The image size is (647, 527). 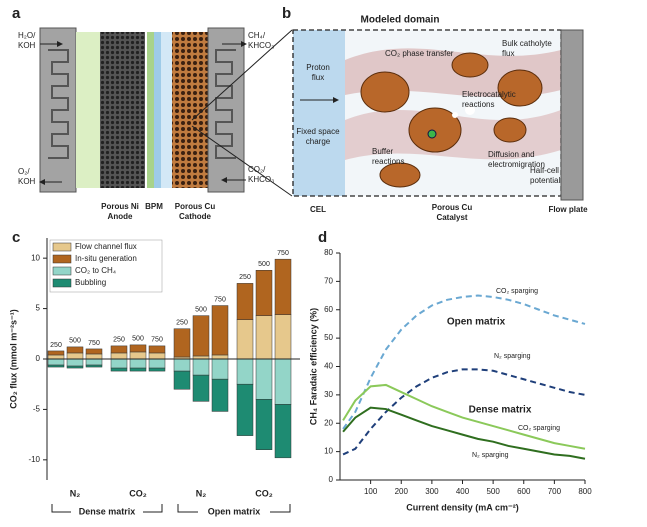 I want to click on cell-diagram, so click(x=166, y=112).